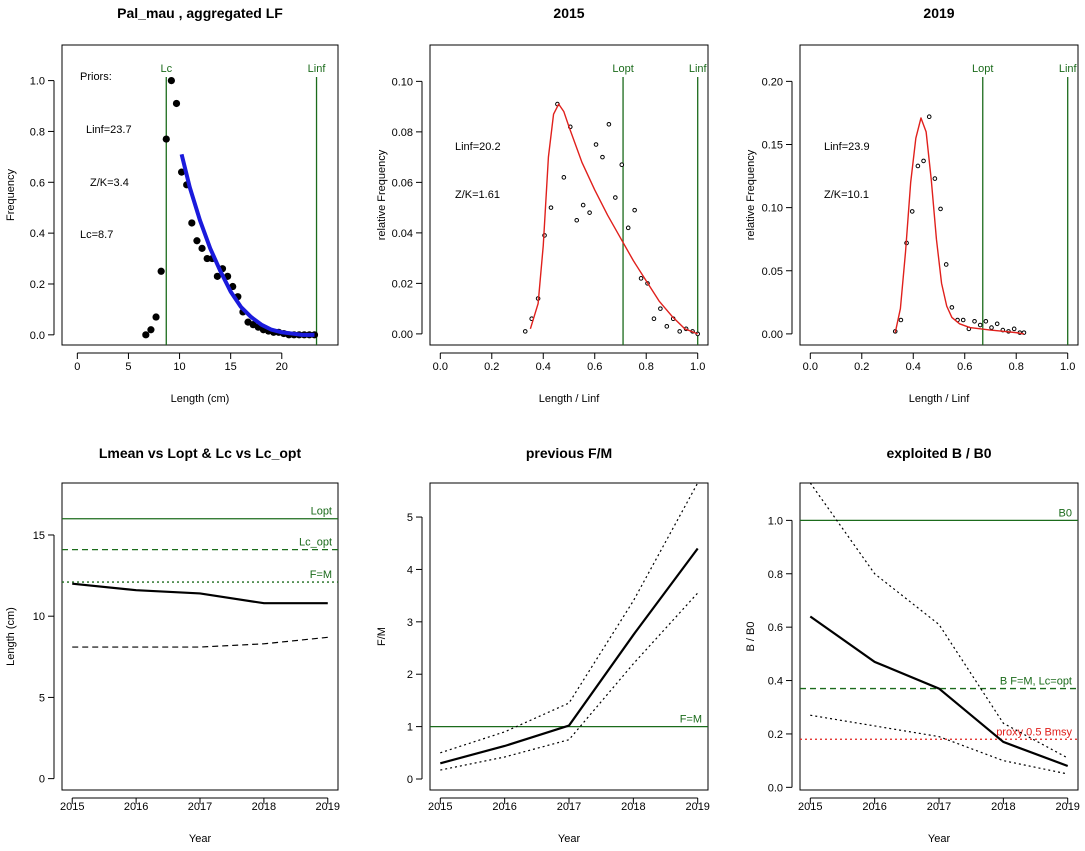 The height and width of the screenshot is (851, 1085). What do you see at coordinates (1065, 513) in the screenshot?
I see `reference-line-label: B0` at bounding box center [1065, 513].